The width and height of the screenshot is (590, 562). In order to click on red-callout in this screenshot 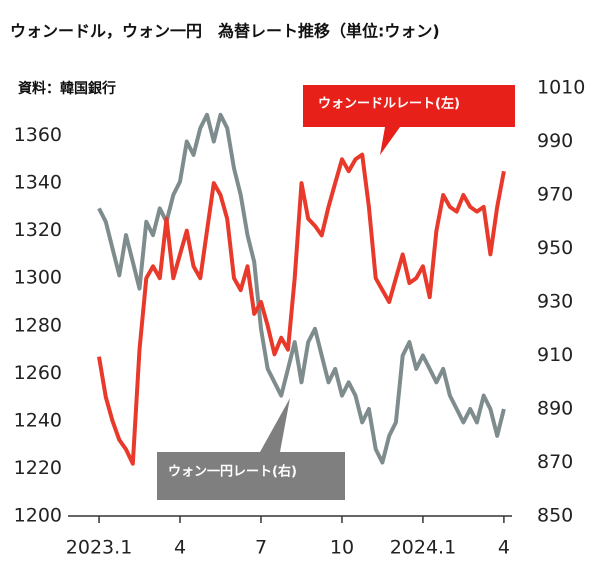, I will do `click(409, 120)`.